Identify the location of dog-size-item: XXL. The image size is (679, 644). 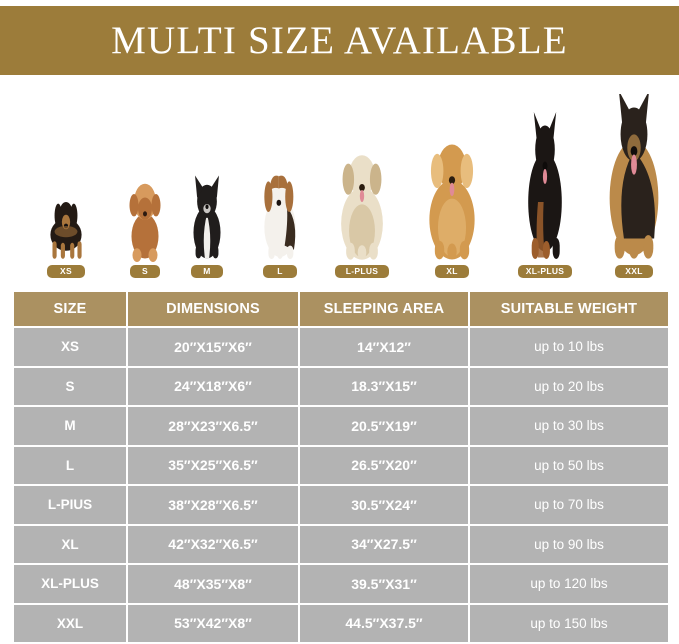
(634, 185).